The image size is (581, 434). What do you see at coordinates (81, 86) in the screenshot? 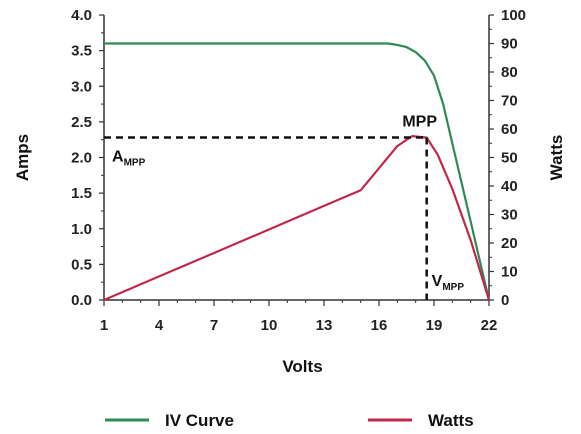
I see `y-left-tick-label: 3.0` at bounding box center [81, 86].